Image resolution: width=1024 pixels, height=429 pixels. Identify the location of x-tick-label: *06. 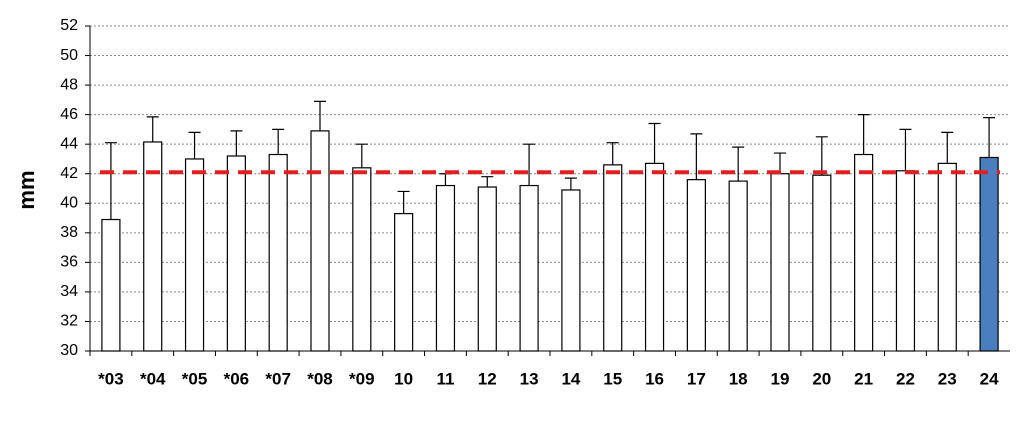
(237, 378).